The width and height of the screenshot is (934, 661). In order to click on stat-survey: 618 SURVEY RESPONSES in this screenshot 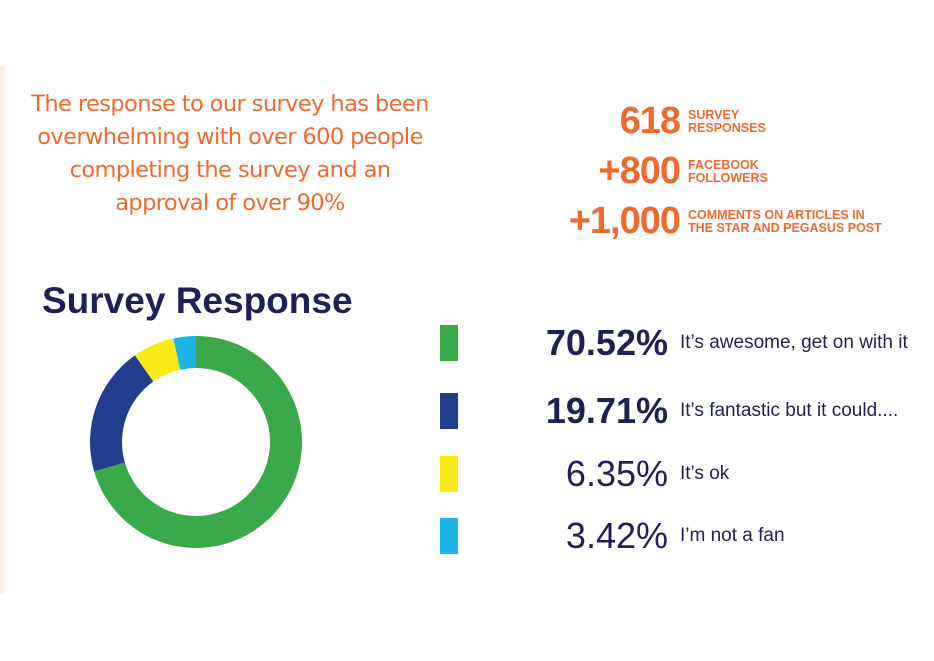, I will do `click(653, 121)`.